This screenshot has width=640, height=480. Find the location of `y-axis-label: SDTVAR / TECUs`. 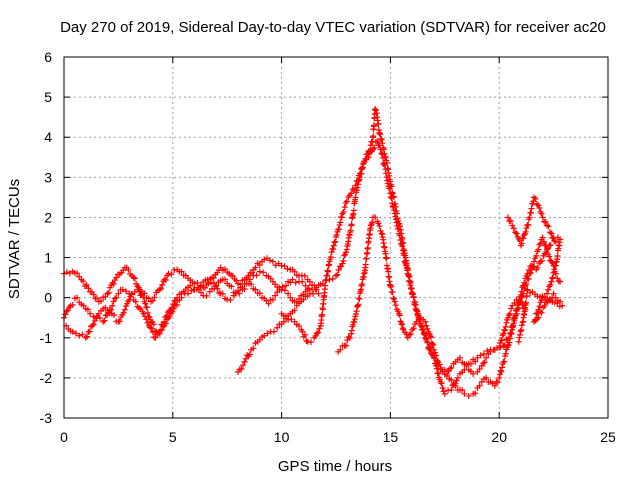

y-axis-label: SDTVAR / TECUs is located at coordinates (14, 239).